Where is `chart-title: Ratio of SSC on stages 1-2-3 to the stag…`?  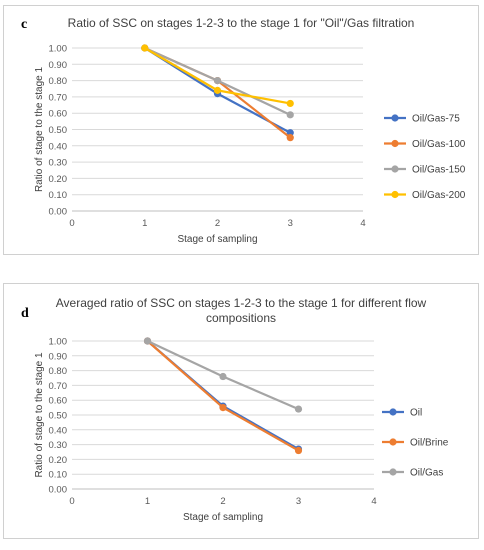 chart-title: Ratio of SSC on stages 1-2-3 to the stag… is located at coordinates (241, 23).